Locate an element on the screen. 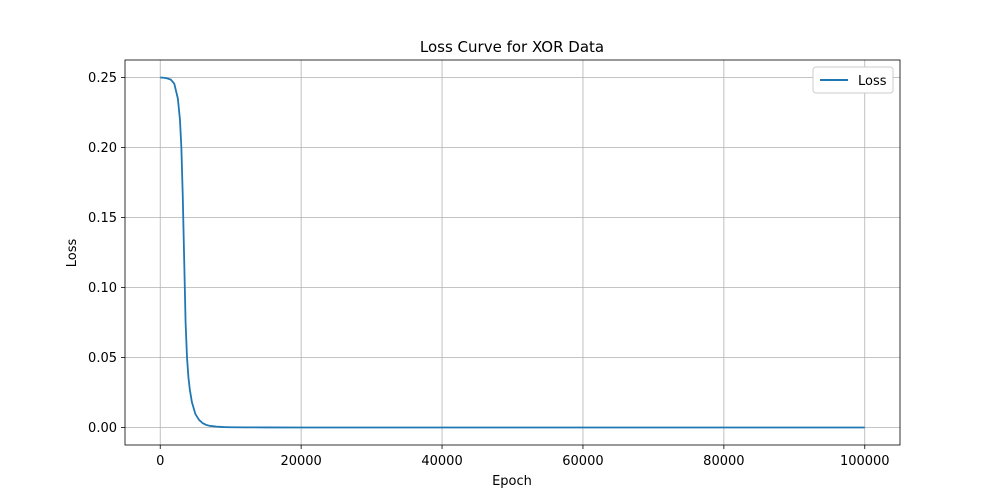 The width and height of the screenshot is (1000, 500). y-tick-label: 0.15 is located at coordinates (102, 218).